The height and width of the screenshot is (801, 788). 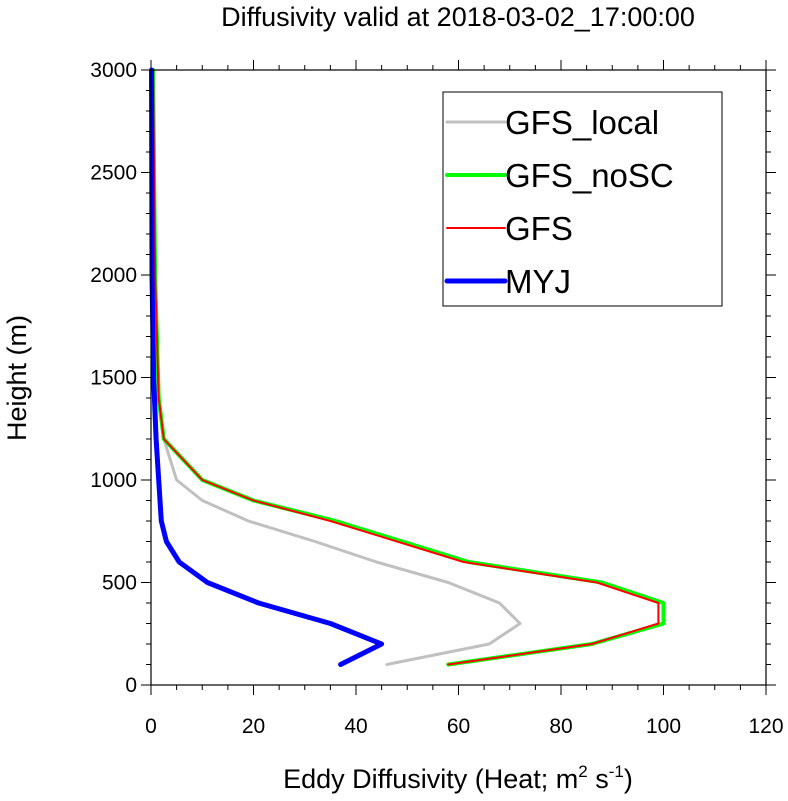 I want to click on x-tick-label: 100, so click(x=663, y=726).